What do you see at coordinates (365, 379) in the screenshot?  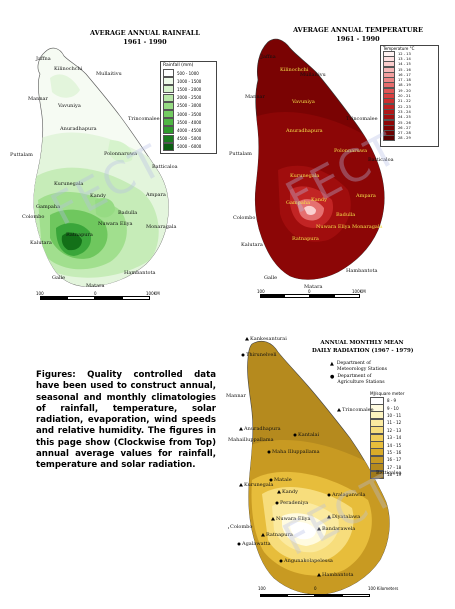 I see `radiation-key-item: ● Department of Agriculture Stations` at bounding box center [365, 379].